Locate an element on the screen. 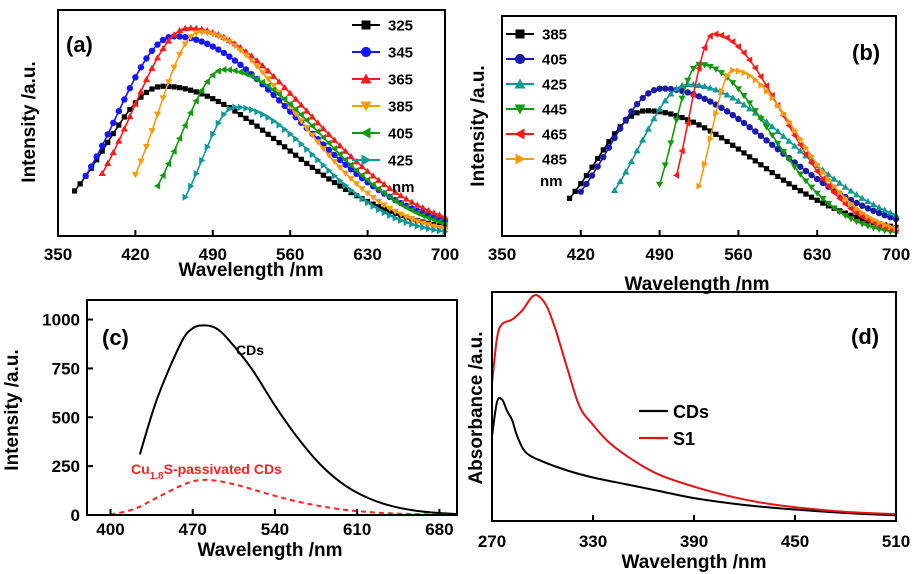 This screenshot has height=574, width=919. panel-b-xtick-label: 350 is located at coordinates (502, 254).